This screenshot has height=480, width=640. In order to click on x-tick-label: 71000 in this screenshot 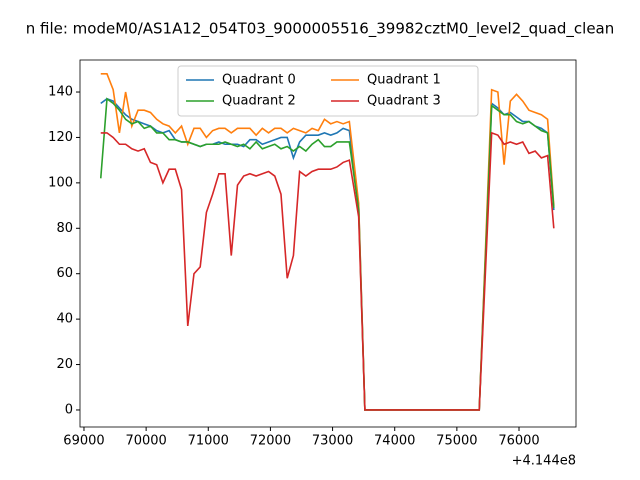, I will do `click(208, 441)`.